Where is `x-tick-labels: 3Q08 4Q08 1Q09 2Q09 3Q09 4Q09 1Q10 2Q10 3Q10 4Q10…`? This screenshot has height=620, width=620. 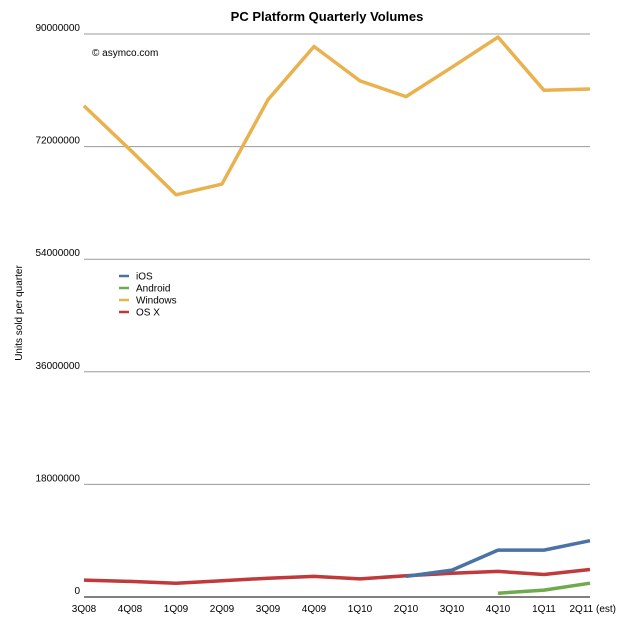 x-tick-labels: 3Q08 4Q08 1Q09 2Q09 3Q09 4Q09 1Q10 2Q10 3Q10 4Q10… is located at coordinates (344, 609).